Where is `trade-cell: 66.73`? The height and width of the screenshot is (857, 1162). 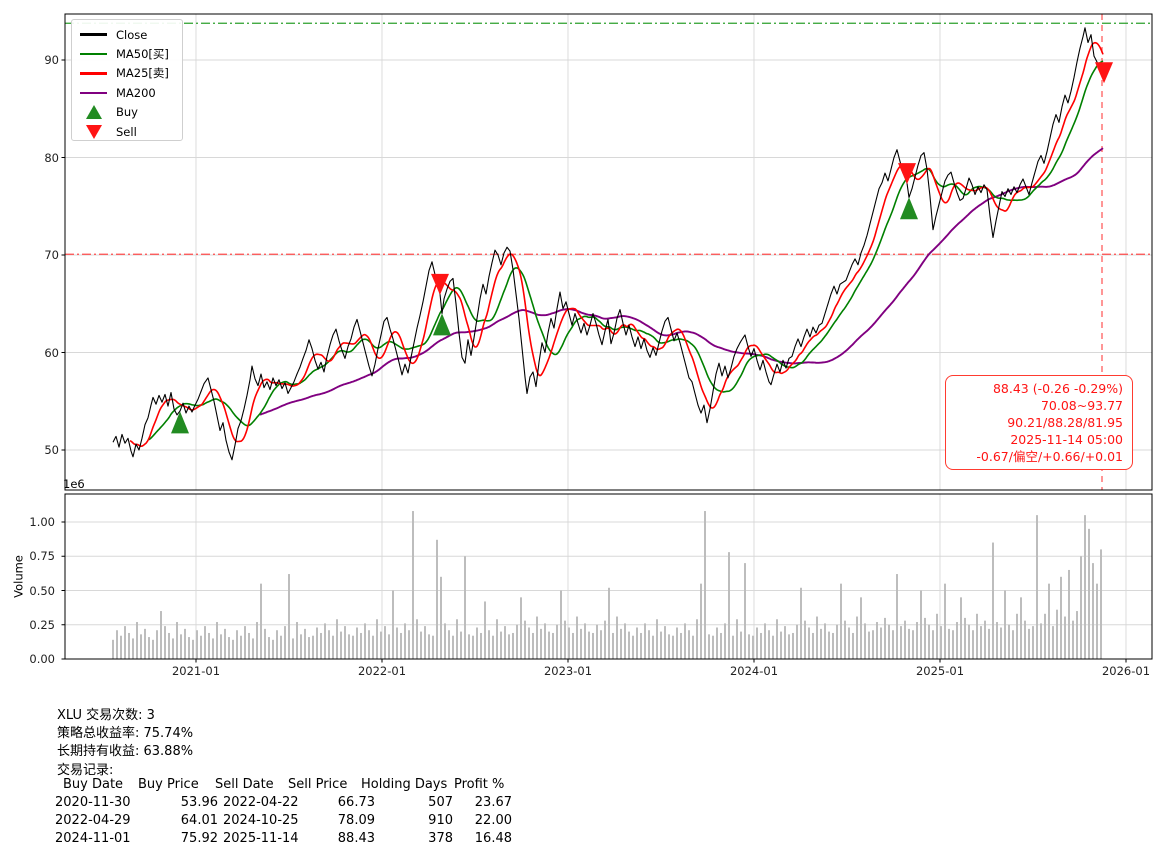
trade-cell: 66.73 is located at coordinates (356, 802).